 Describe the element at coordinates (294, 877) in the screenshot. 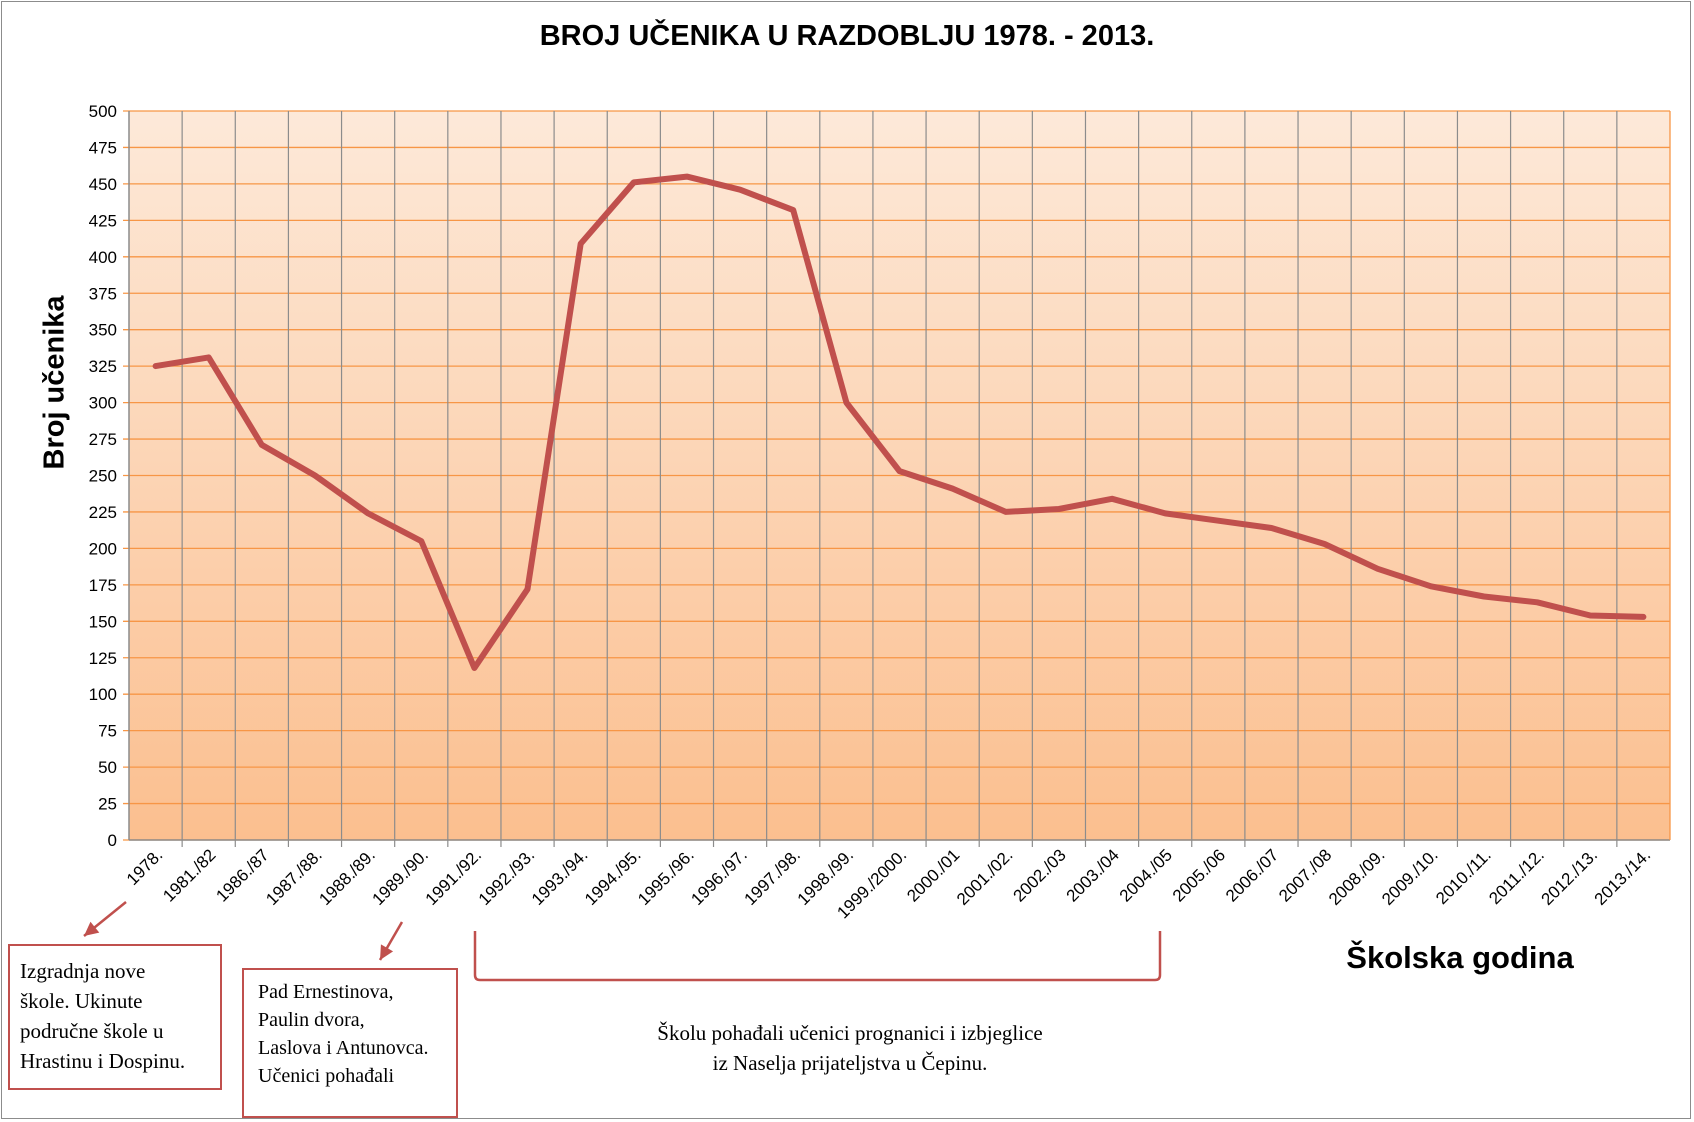

I see `x-tick-label: 1987./88.` at that location.